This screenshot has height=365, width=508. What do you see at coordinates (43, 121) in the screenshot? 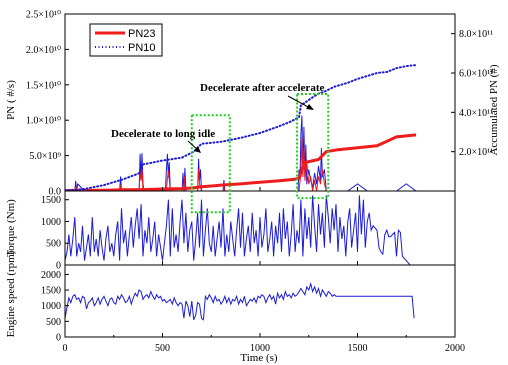
I see `ytick-pn-tick-label-2: 1.0×10¹⁰` at bounding box center [43, 121].